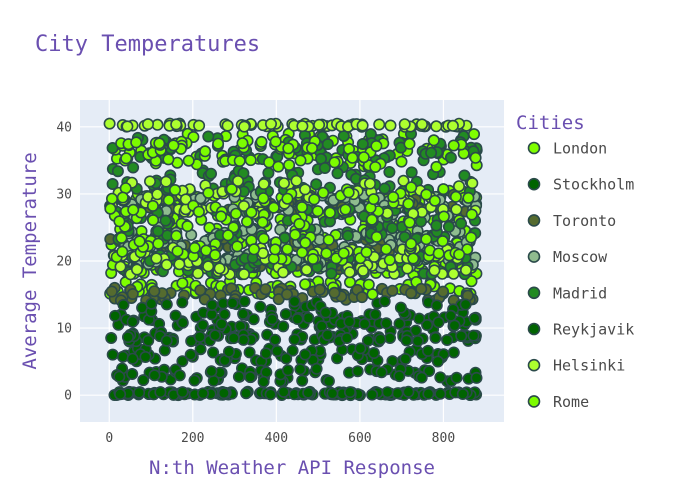  What do you see at coordinates (64, 329) in the screenshot?
I see `y-tick-label: 10` at bounding box center [64, 329].